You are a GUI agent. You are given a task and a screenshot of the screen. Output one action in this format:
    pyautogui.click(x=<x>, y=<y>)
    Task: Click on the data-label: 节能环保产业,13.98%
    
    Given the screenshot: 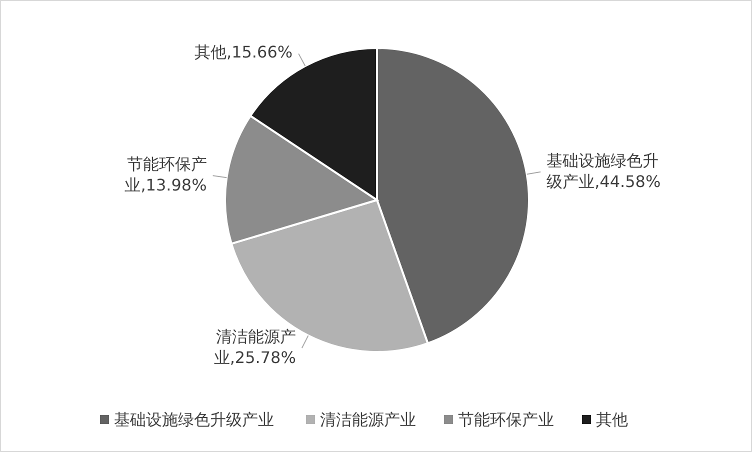 What is the action you would take?
    pyautogui.click(x=165, y=174)
    